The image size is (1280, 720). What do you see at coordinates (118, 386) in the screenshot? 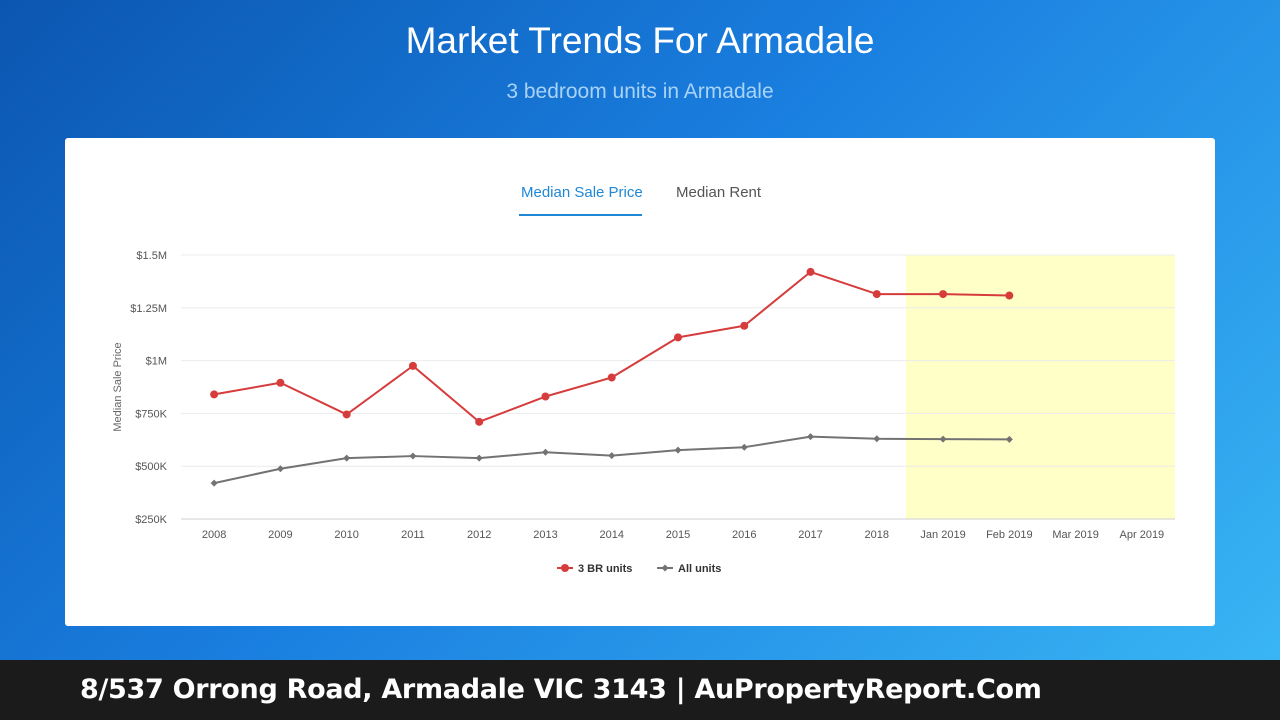
I see `y-axis-label: Median Sale Price` at bounding box center [118, 386].